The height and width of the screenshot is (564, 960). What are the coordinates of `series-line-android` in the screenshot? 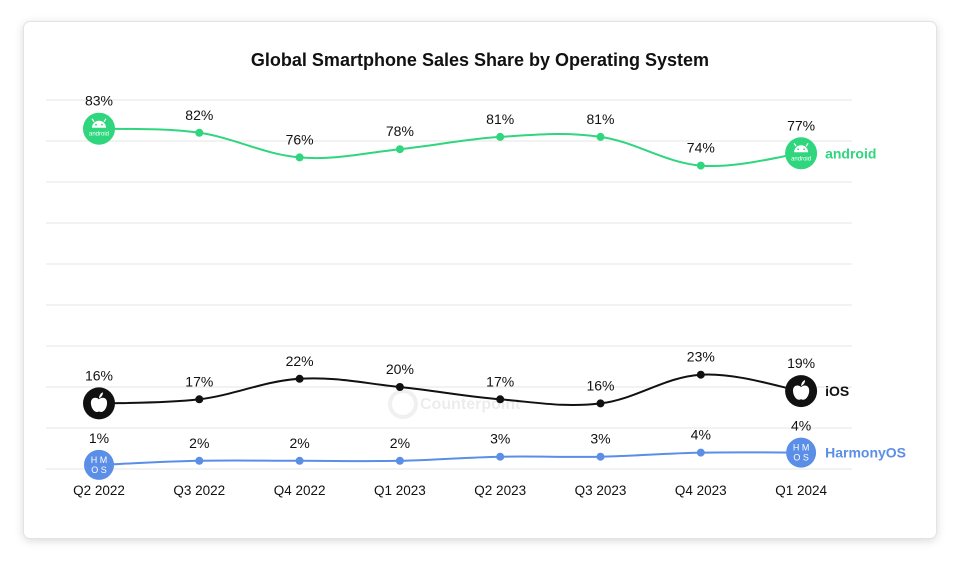 It's located at (450, 147).